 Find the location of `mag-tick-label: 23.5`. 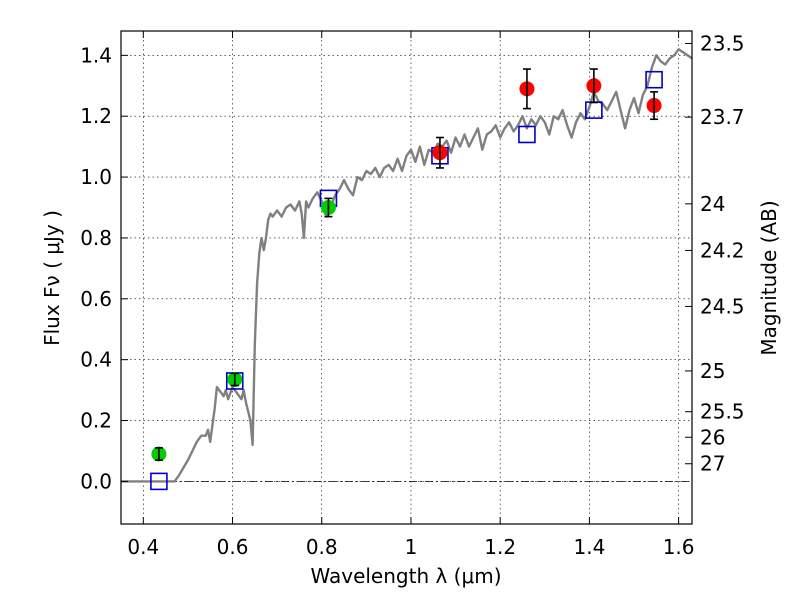

mag-tick-label: 23.5 is located at coordinates (722, 43).